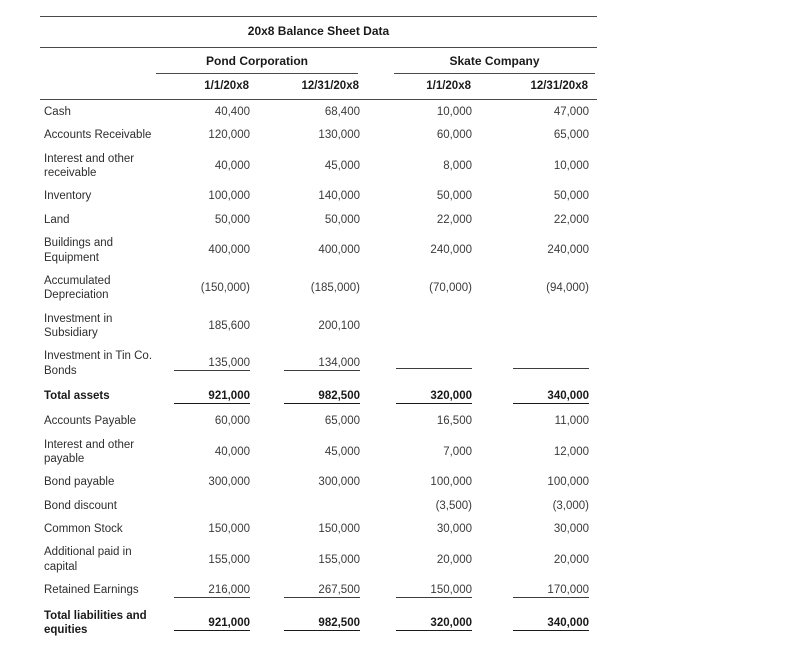 This screenshot has height=648, width=798. Describe the element at coordinates (225, 288) in the screenshot. I see `cell-value: (150,000)` at that location.